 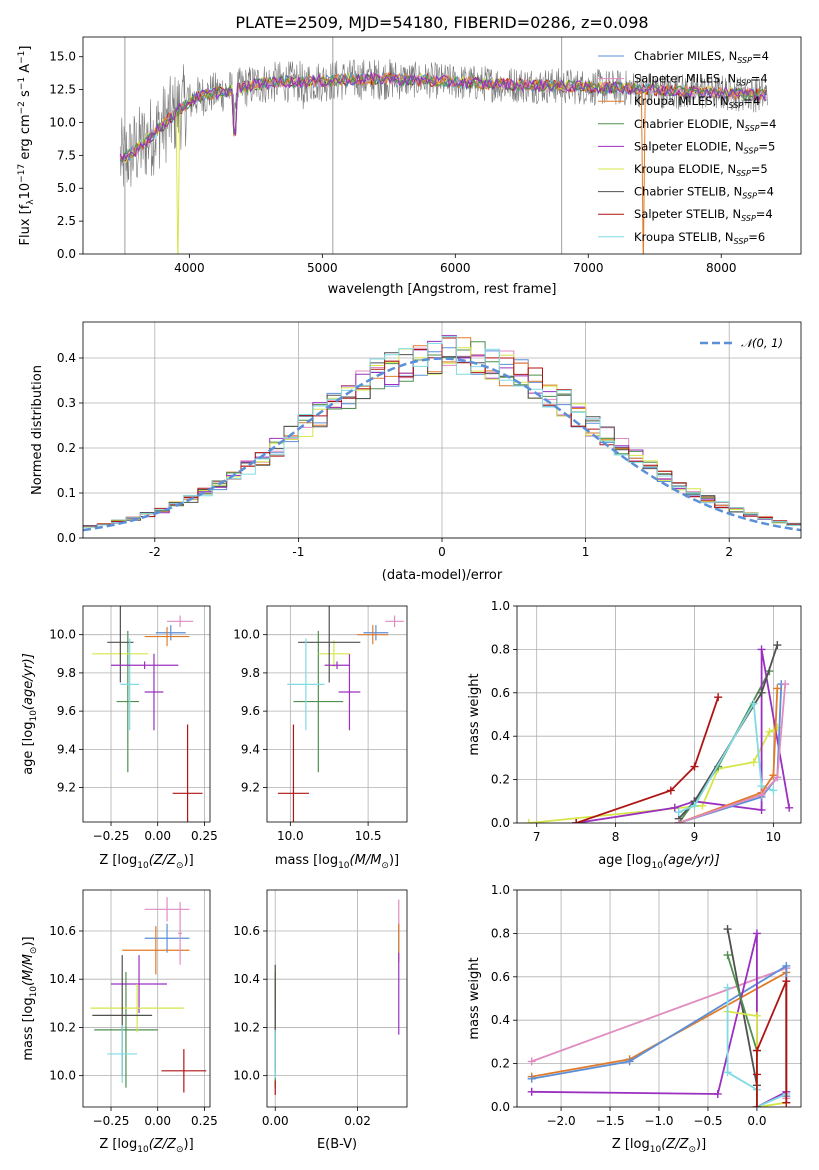 I want to click on age-vs-Z-ytick-label: 9.8, so click(x=66, y=673).